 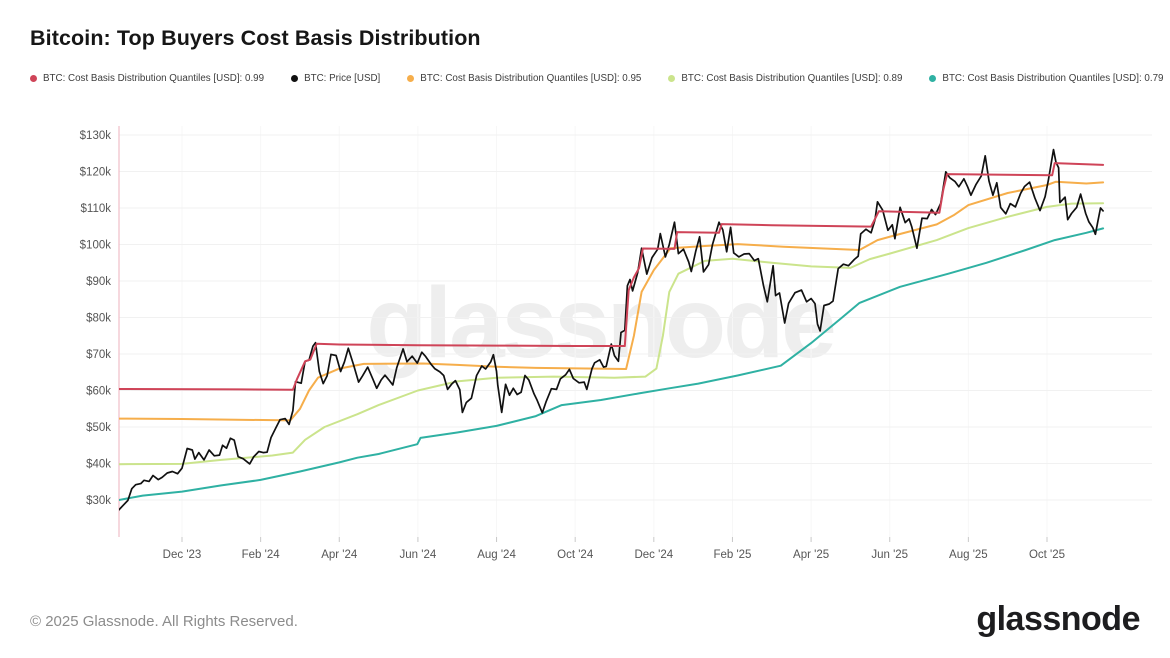 What do you see at coordinates (811, 555) in the screenshot?
I see `x-tick-label: Apr '25` at bounding box center [811, 555].